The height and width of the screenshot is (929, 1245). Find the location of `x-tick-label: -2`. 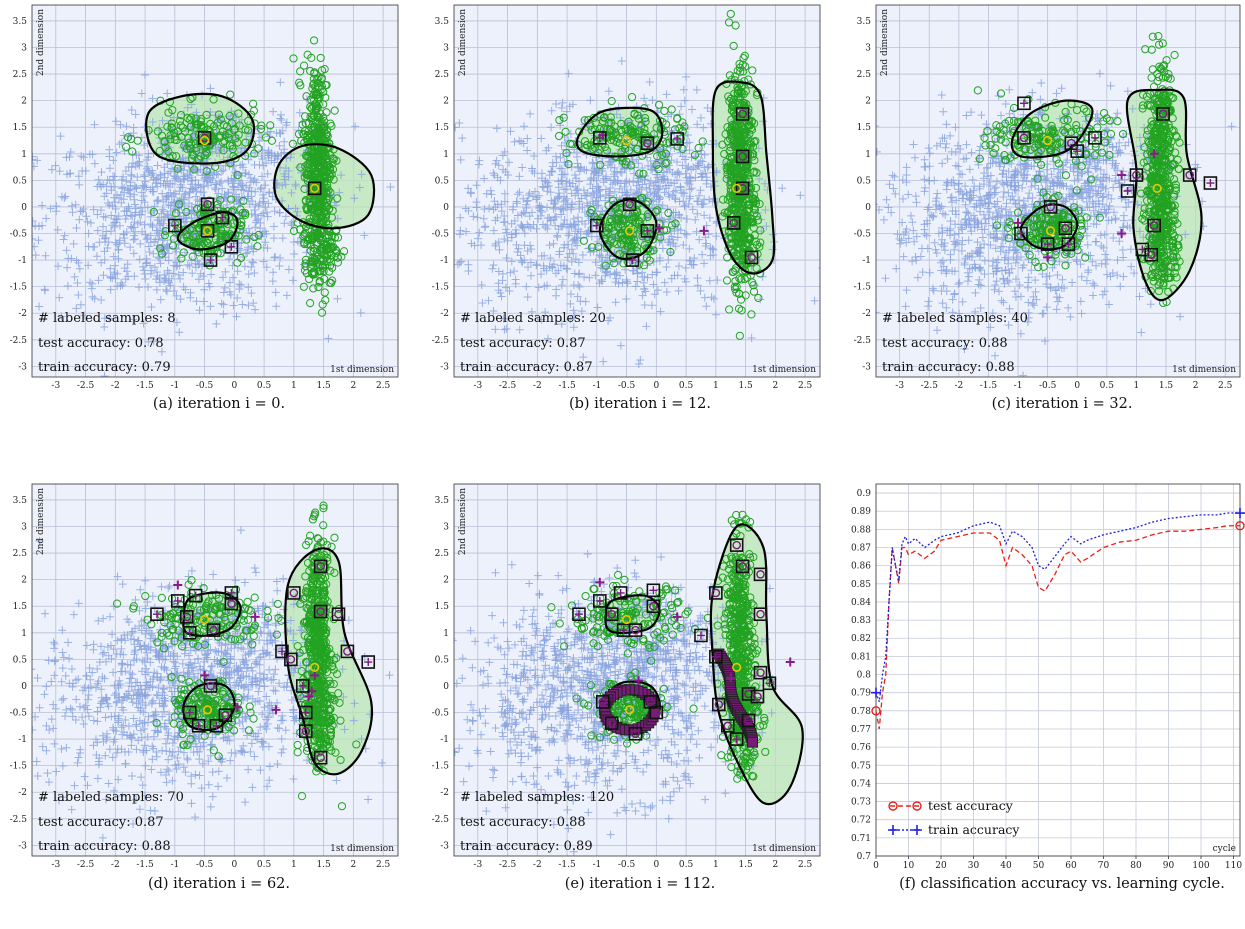

x-tick-label: -2 is located at coordinates (537, 386).